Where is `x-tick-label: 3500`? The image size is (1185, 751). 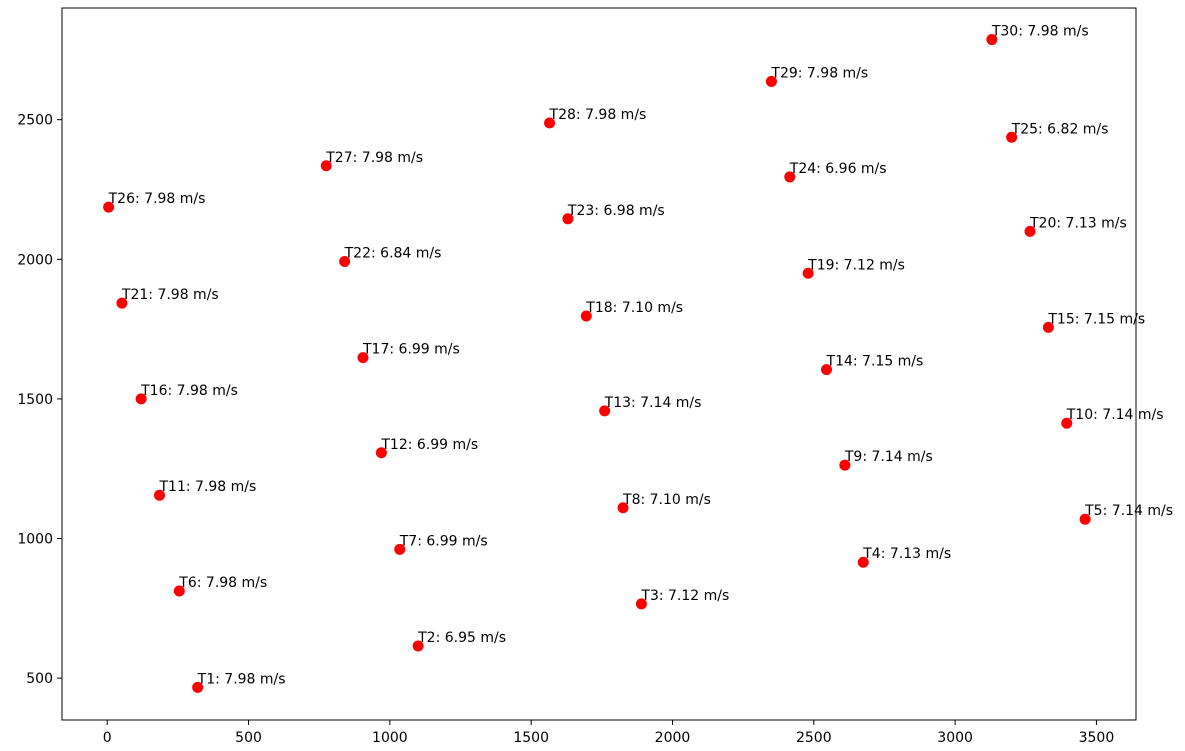
x-tick-label: 3500 is located at coordinates (1097, 738).